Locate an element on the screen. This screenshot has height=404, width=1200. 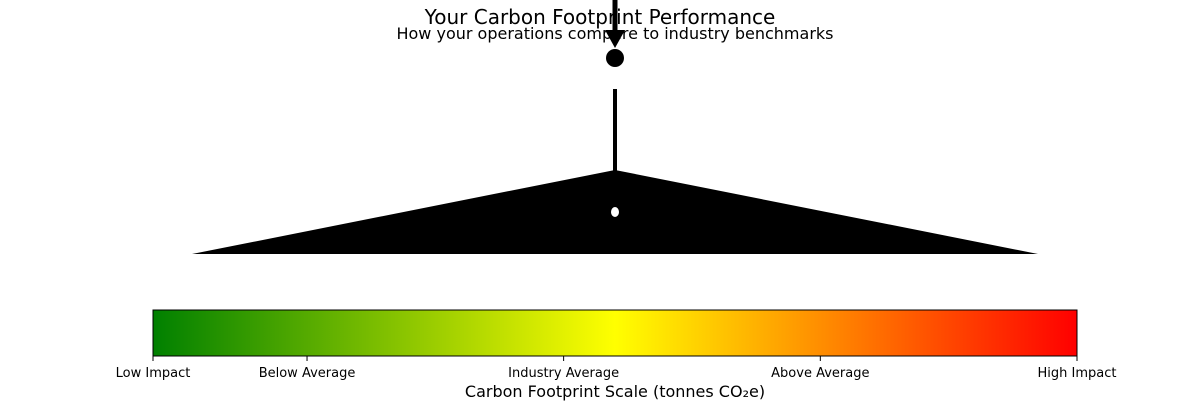
indicator-pivot is located at coordinates (615, 212).